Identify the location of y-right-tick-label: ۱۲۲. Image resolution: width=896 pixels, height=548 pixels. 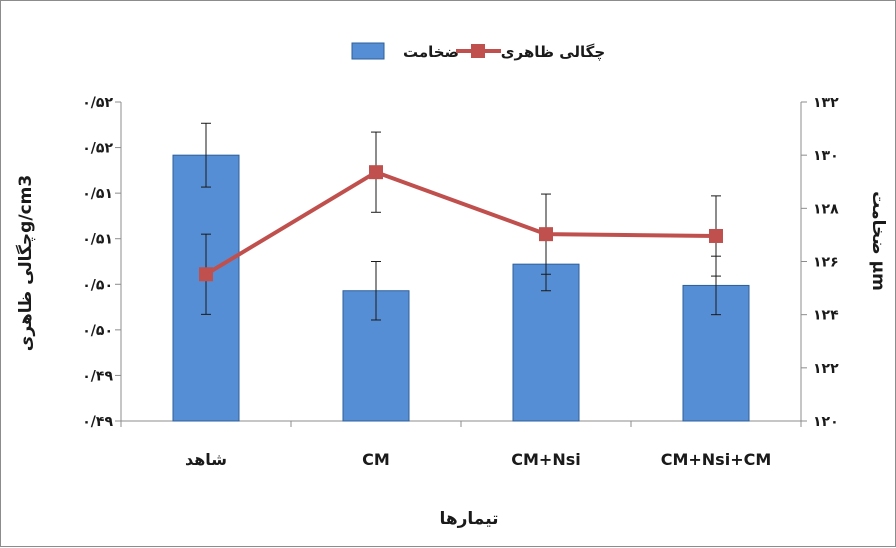
(826, 369).